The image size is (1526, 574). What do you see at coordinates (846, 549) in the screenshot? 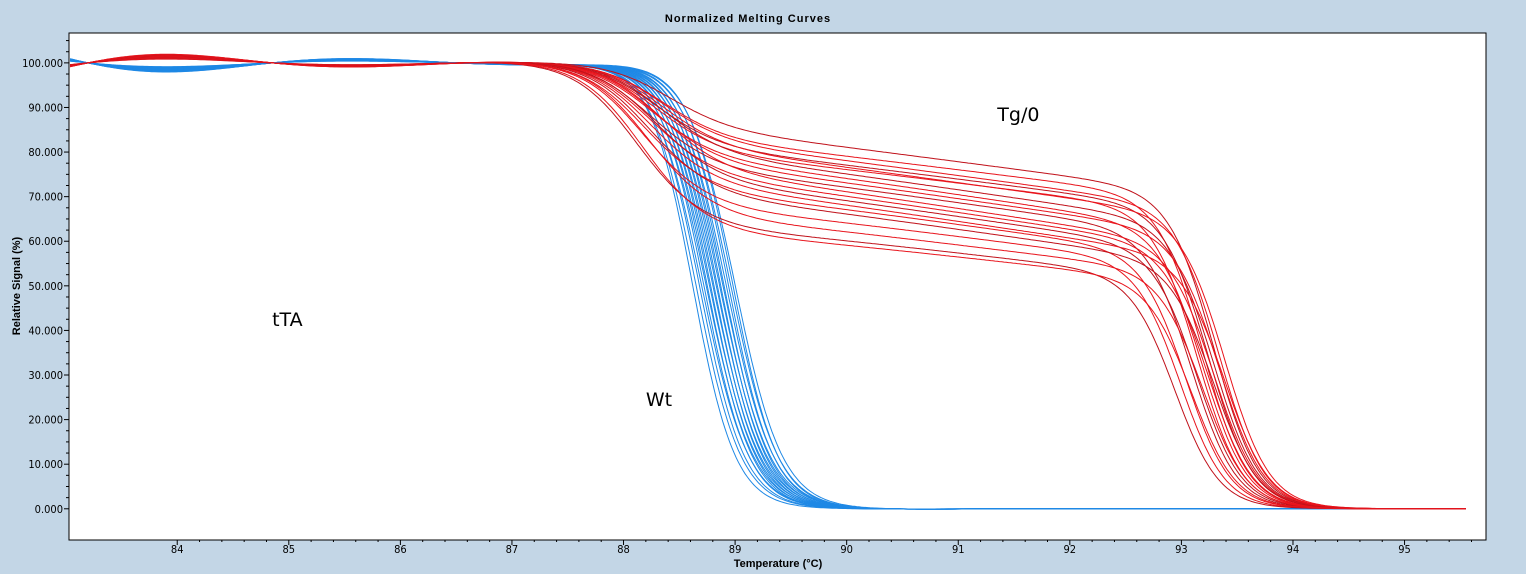
I see `x-tick-label: 90` at bounding box center [846, 549].